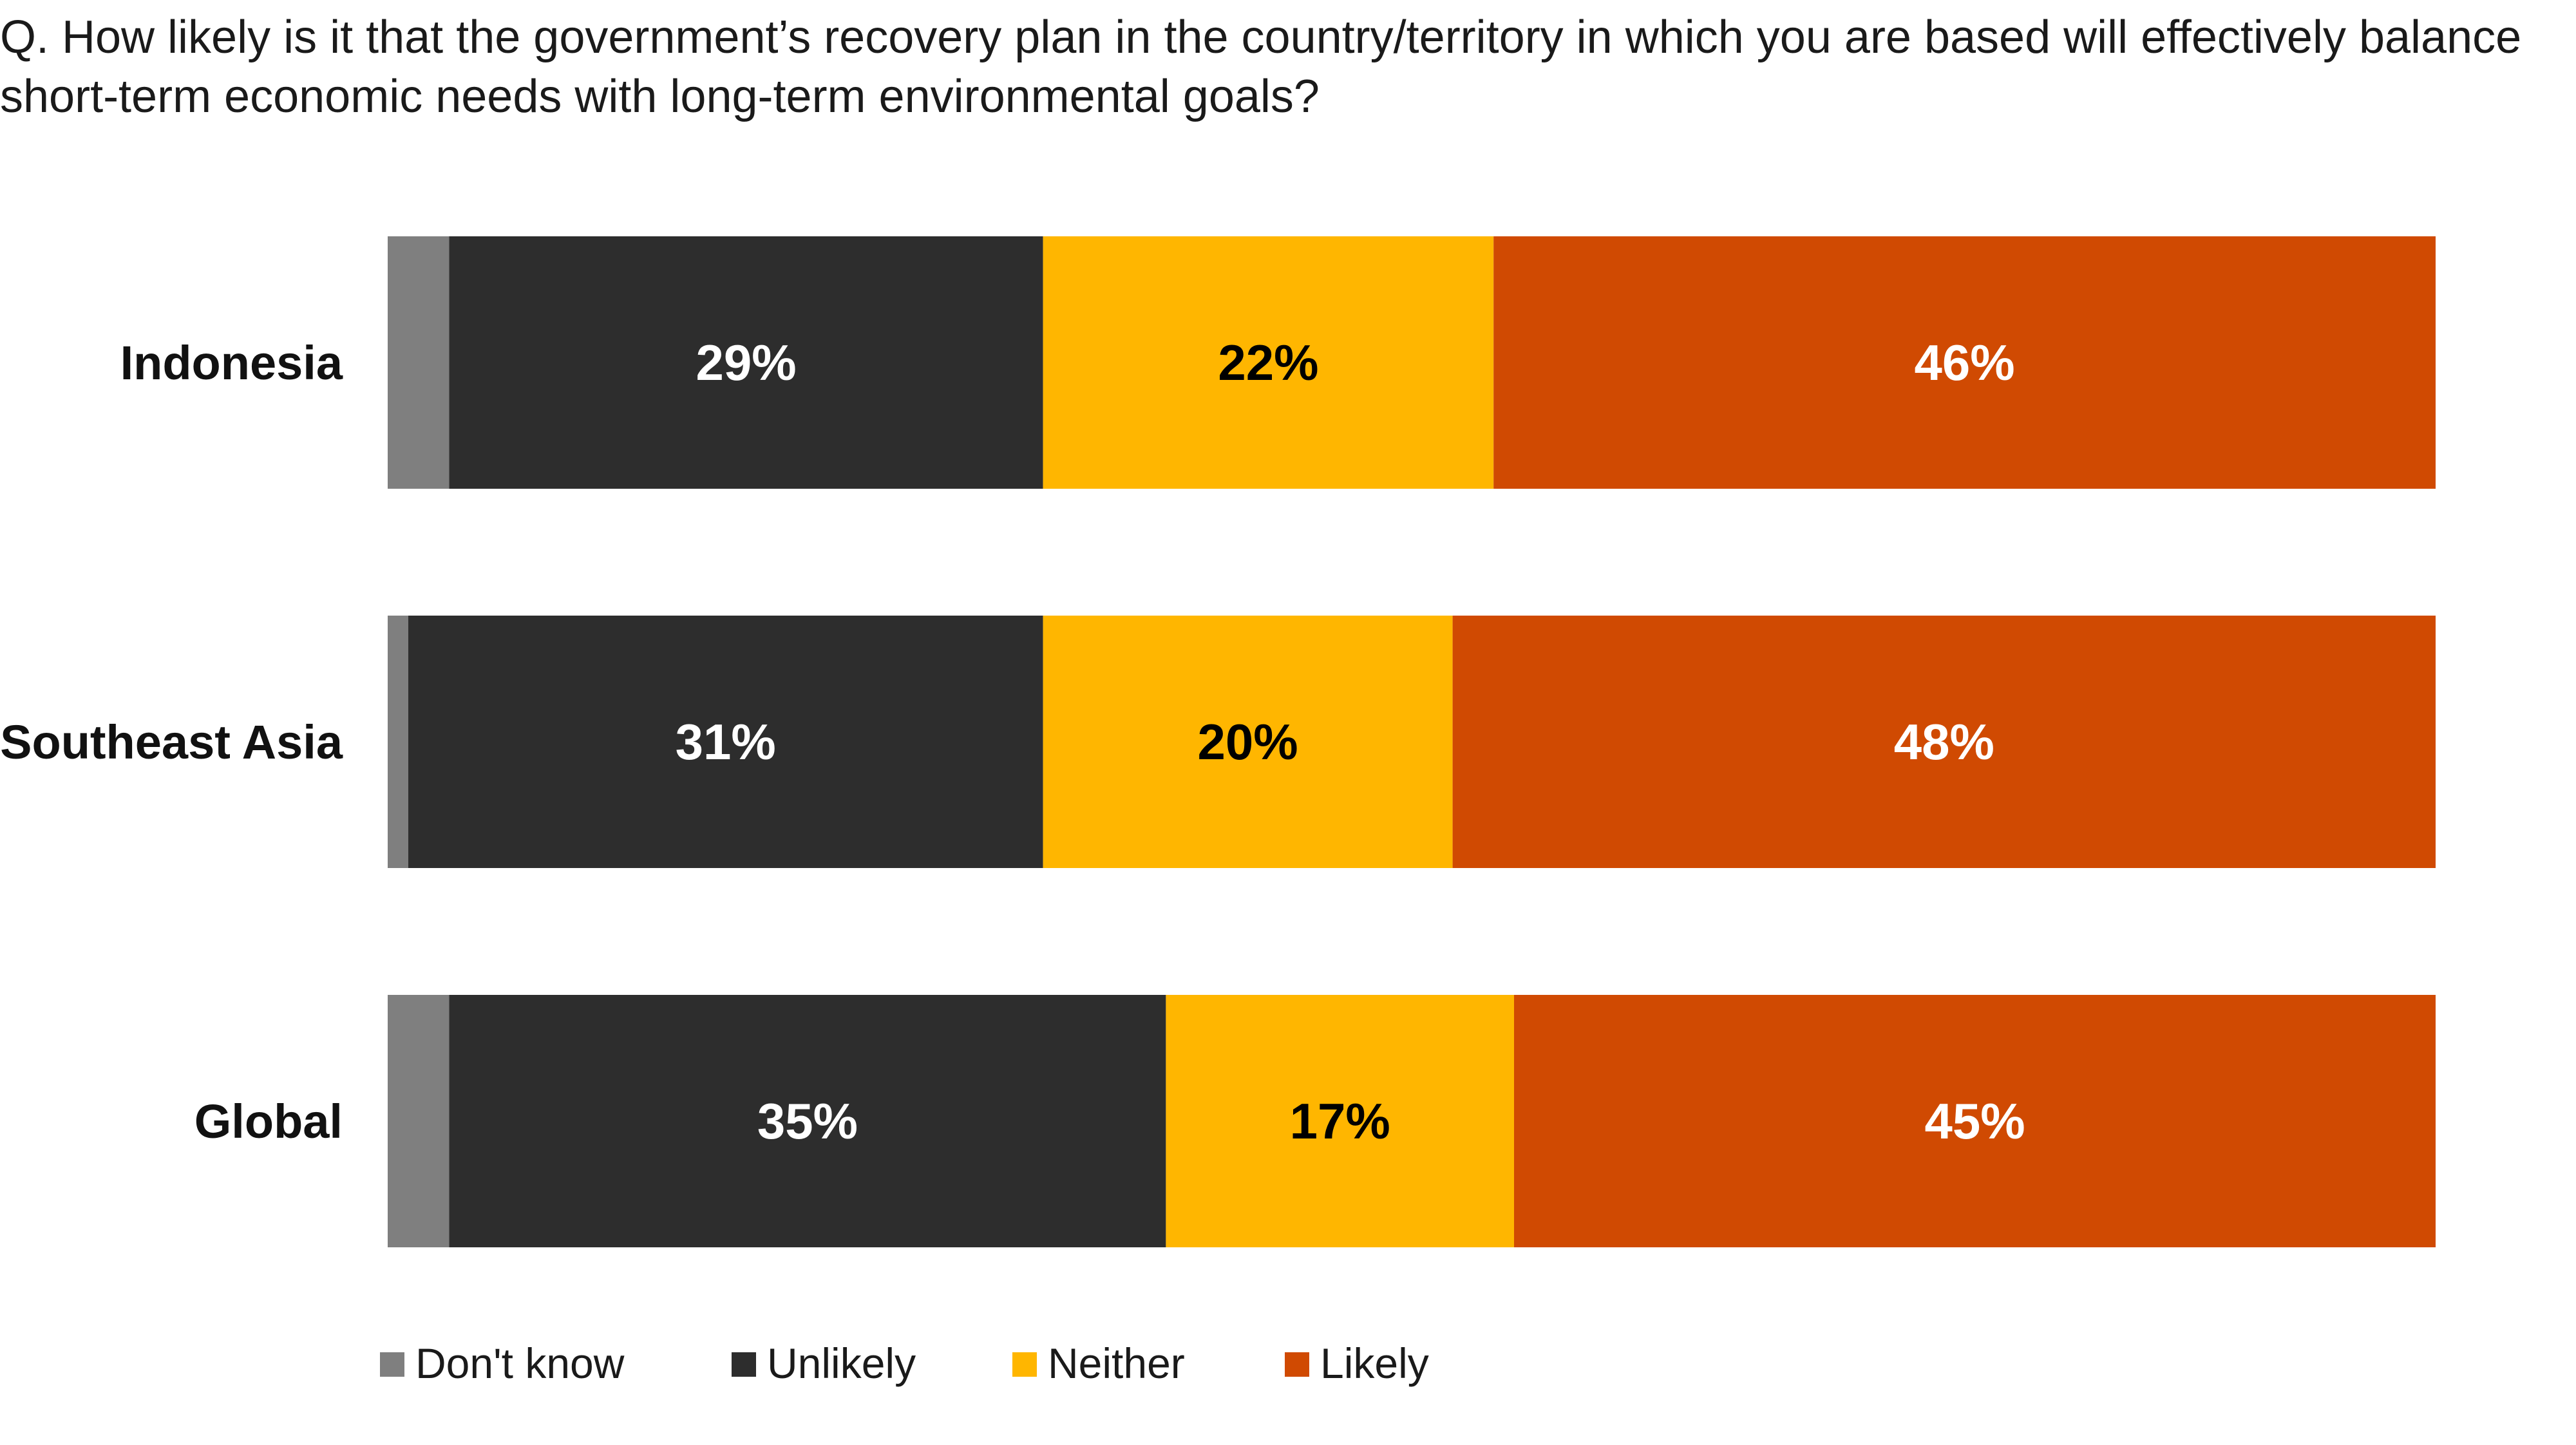 This screenshot has height=1445, width=2576. I want to click on category-label: Global, so click(269, 1121).